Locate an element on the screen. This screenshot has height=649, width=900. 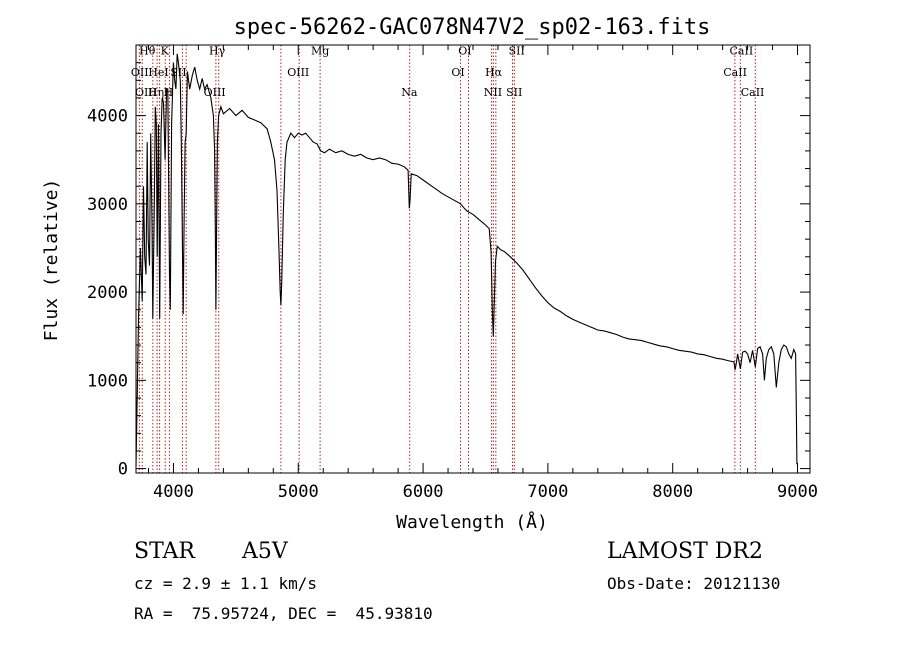
x-tick-label: 4000 is located at coordinates (173, 492).